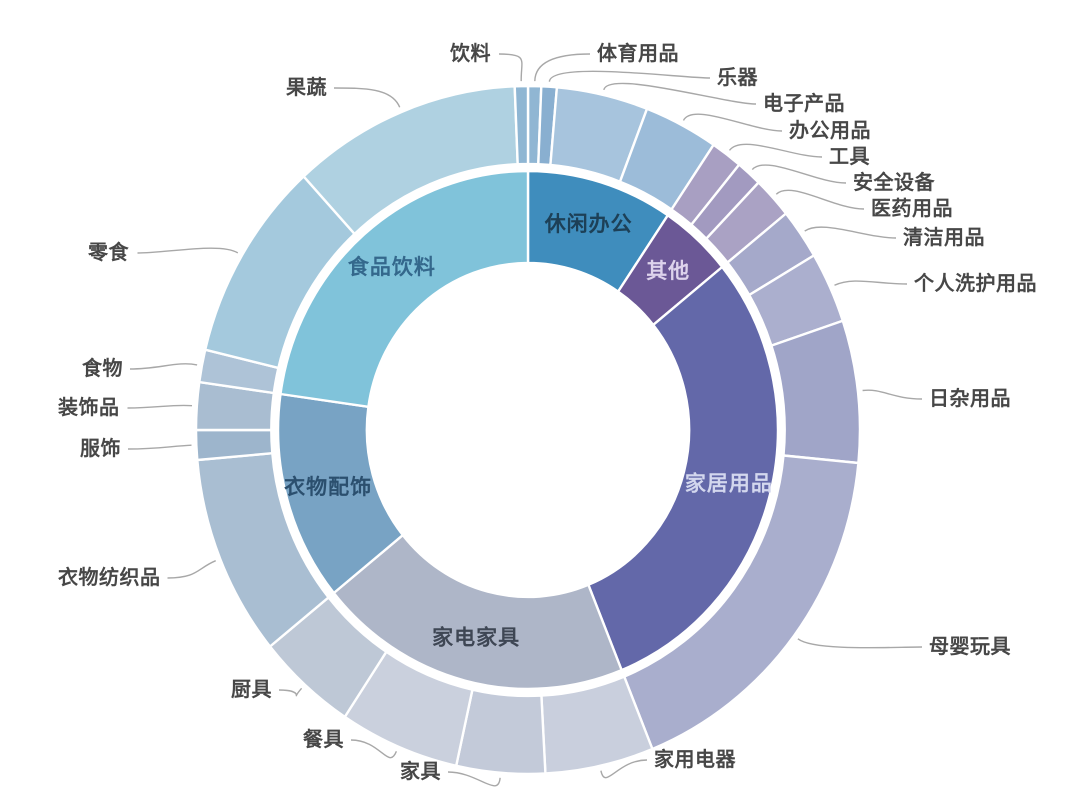  Describe the element at coordinates (912, 208) in the screenshot. I see `outer-label-医药用品: 医药用品` at that location.